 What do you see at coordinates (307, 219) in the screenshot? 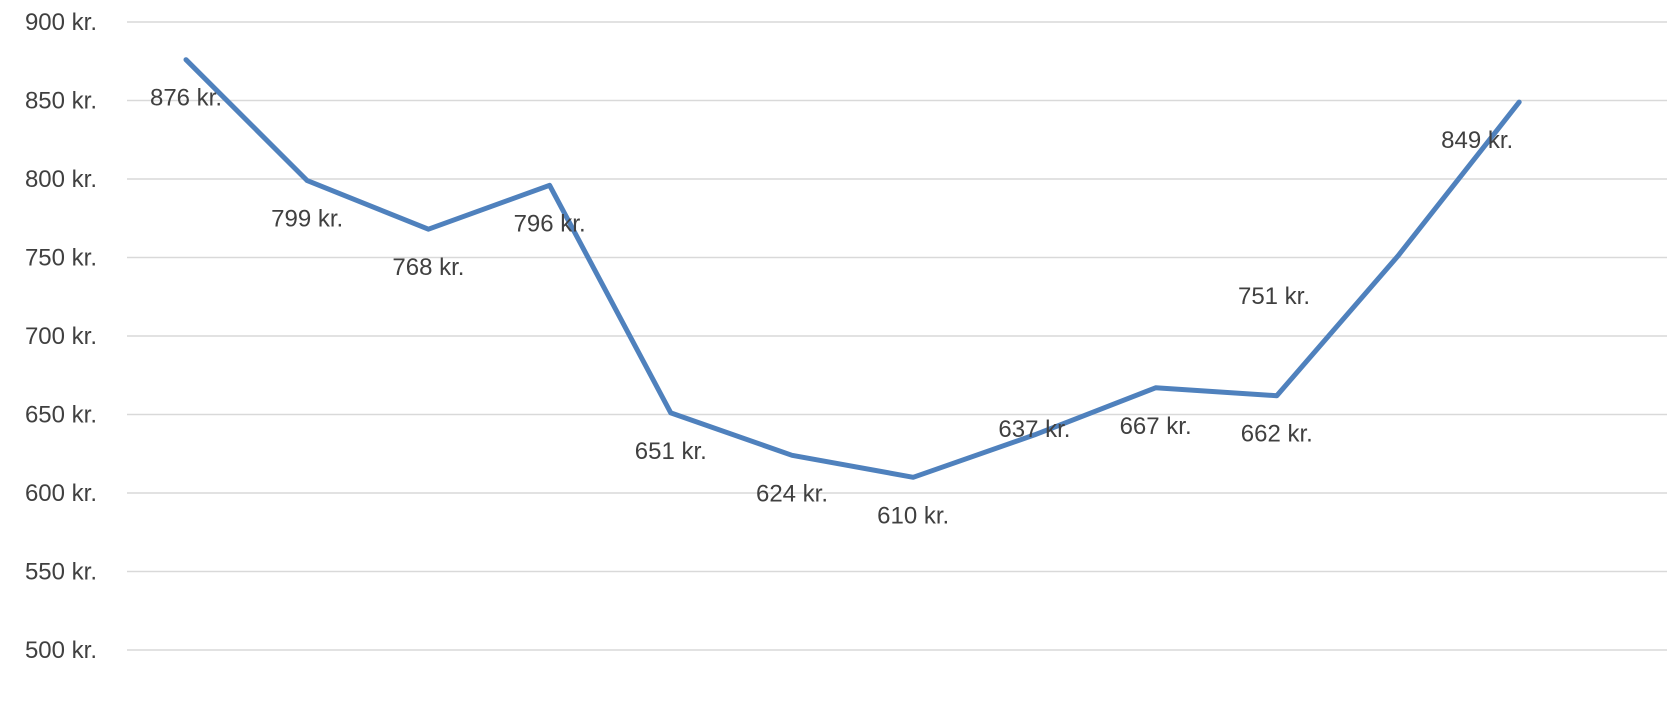
I see `data-label: 799 kr.` at bounding box center [307, 219].